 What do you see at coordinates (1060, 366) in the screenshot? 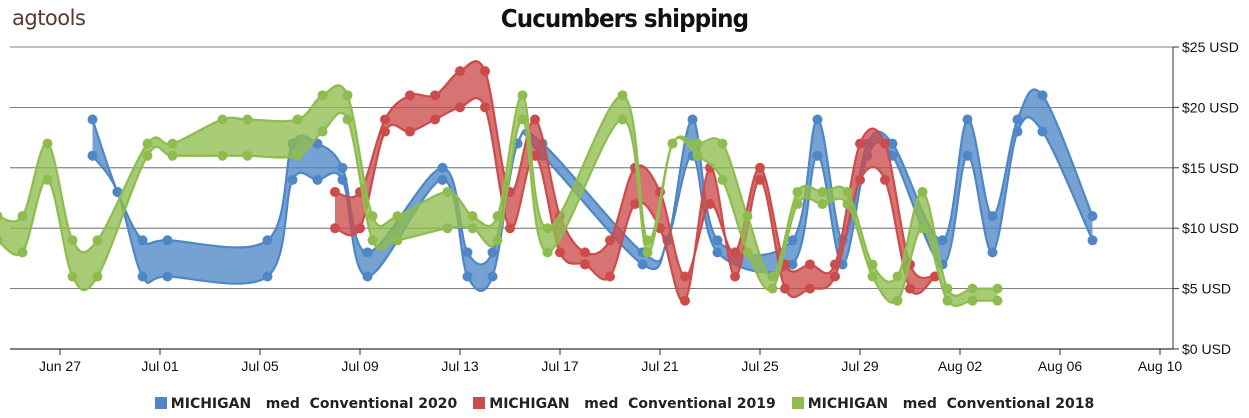
I see `x-tick-label: Aug 06` at bounding box center [1060, 366].